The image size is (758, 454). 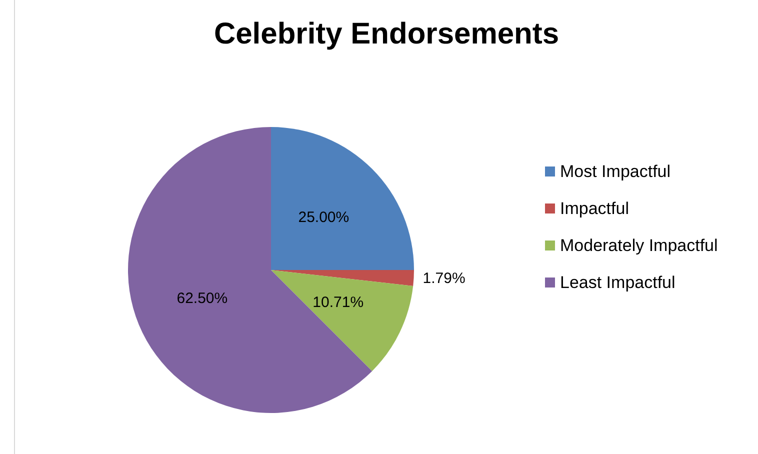 What do you see at coordinates (615, 171) in the screenshot?
I see `legend-label: Most Impactful` at bounding box center [615, 171].